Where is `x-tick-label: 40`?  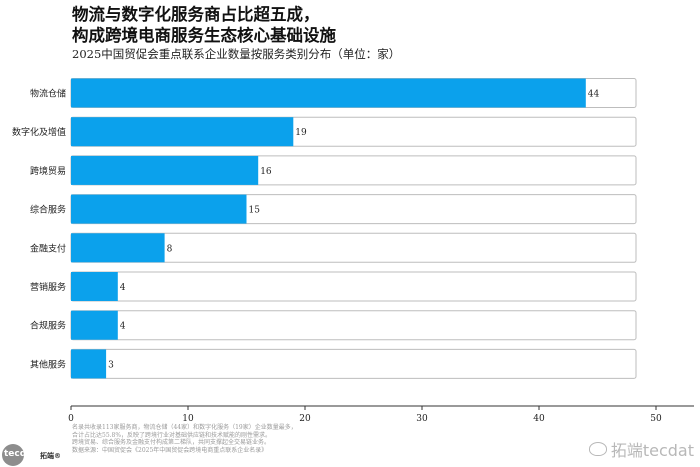 x-tick-label: 40 is located at coordinates (539, 419).